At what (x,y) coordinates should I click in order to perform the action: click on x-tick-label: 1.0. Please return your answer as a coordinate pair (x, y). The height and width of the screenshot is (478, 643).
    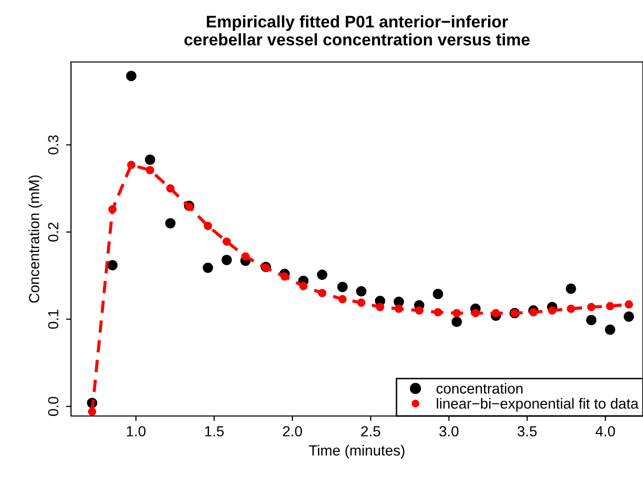
    Looking at the image, I should click on (136, 431).